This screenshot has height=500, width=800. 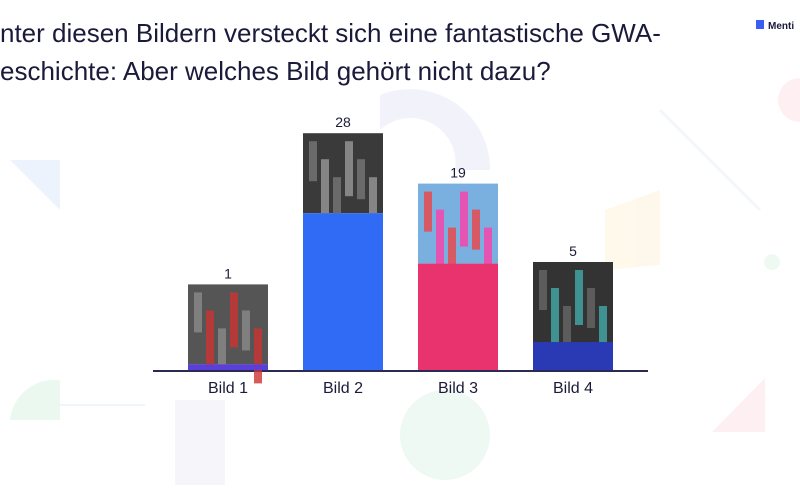 I want to click on category-label: Bild 3, so click(x=458, y=388).